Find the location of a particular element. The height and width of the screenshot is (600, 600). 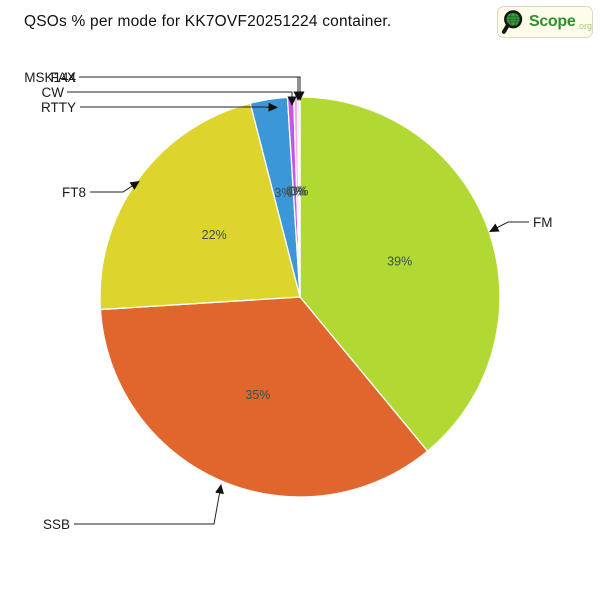

mode-label-msk144: MSK144 is located at coordinates (50, 77).